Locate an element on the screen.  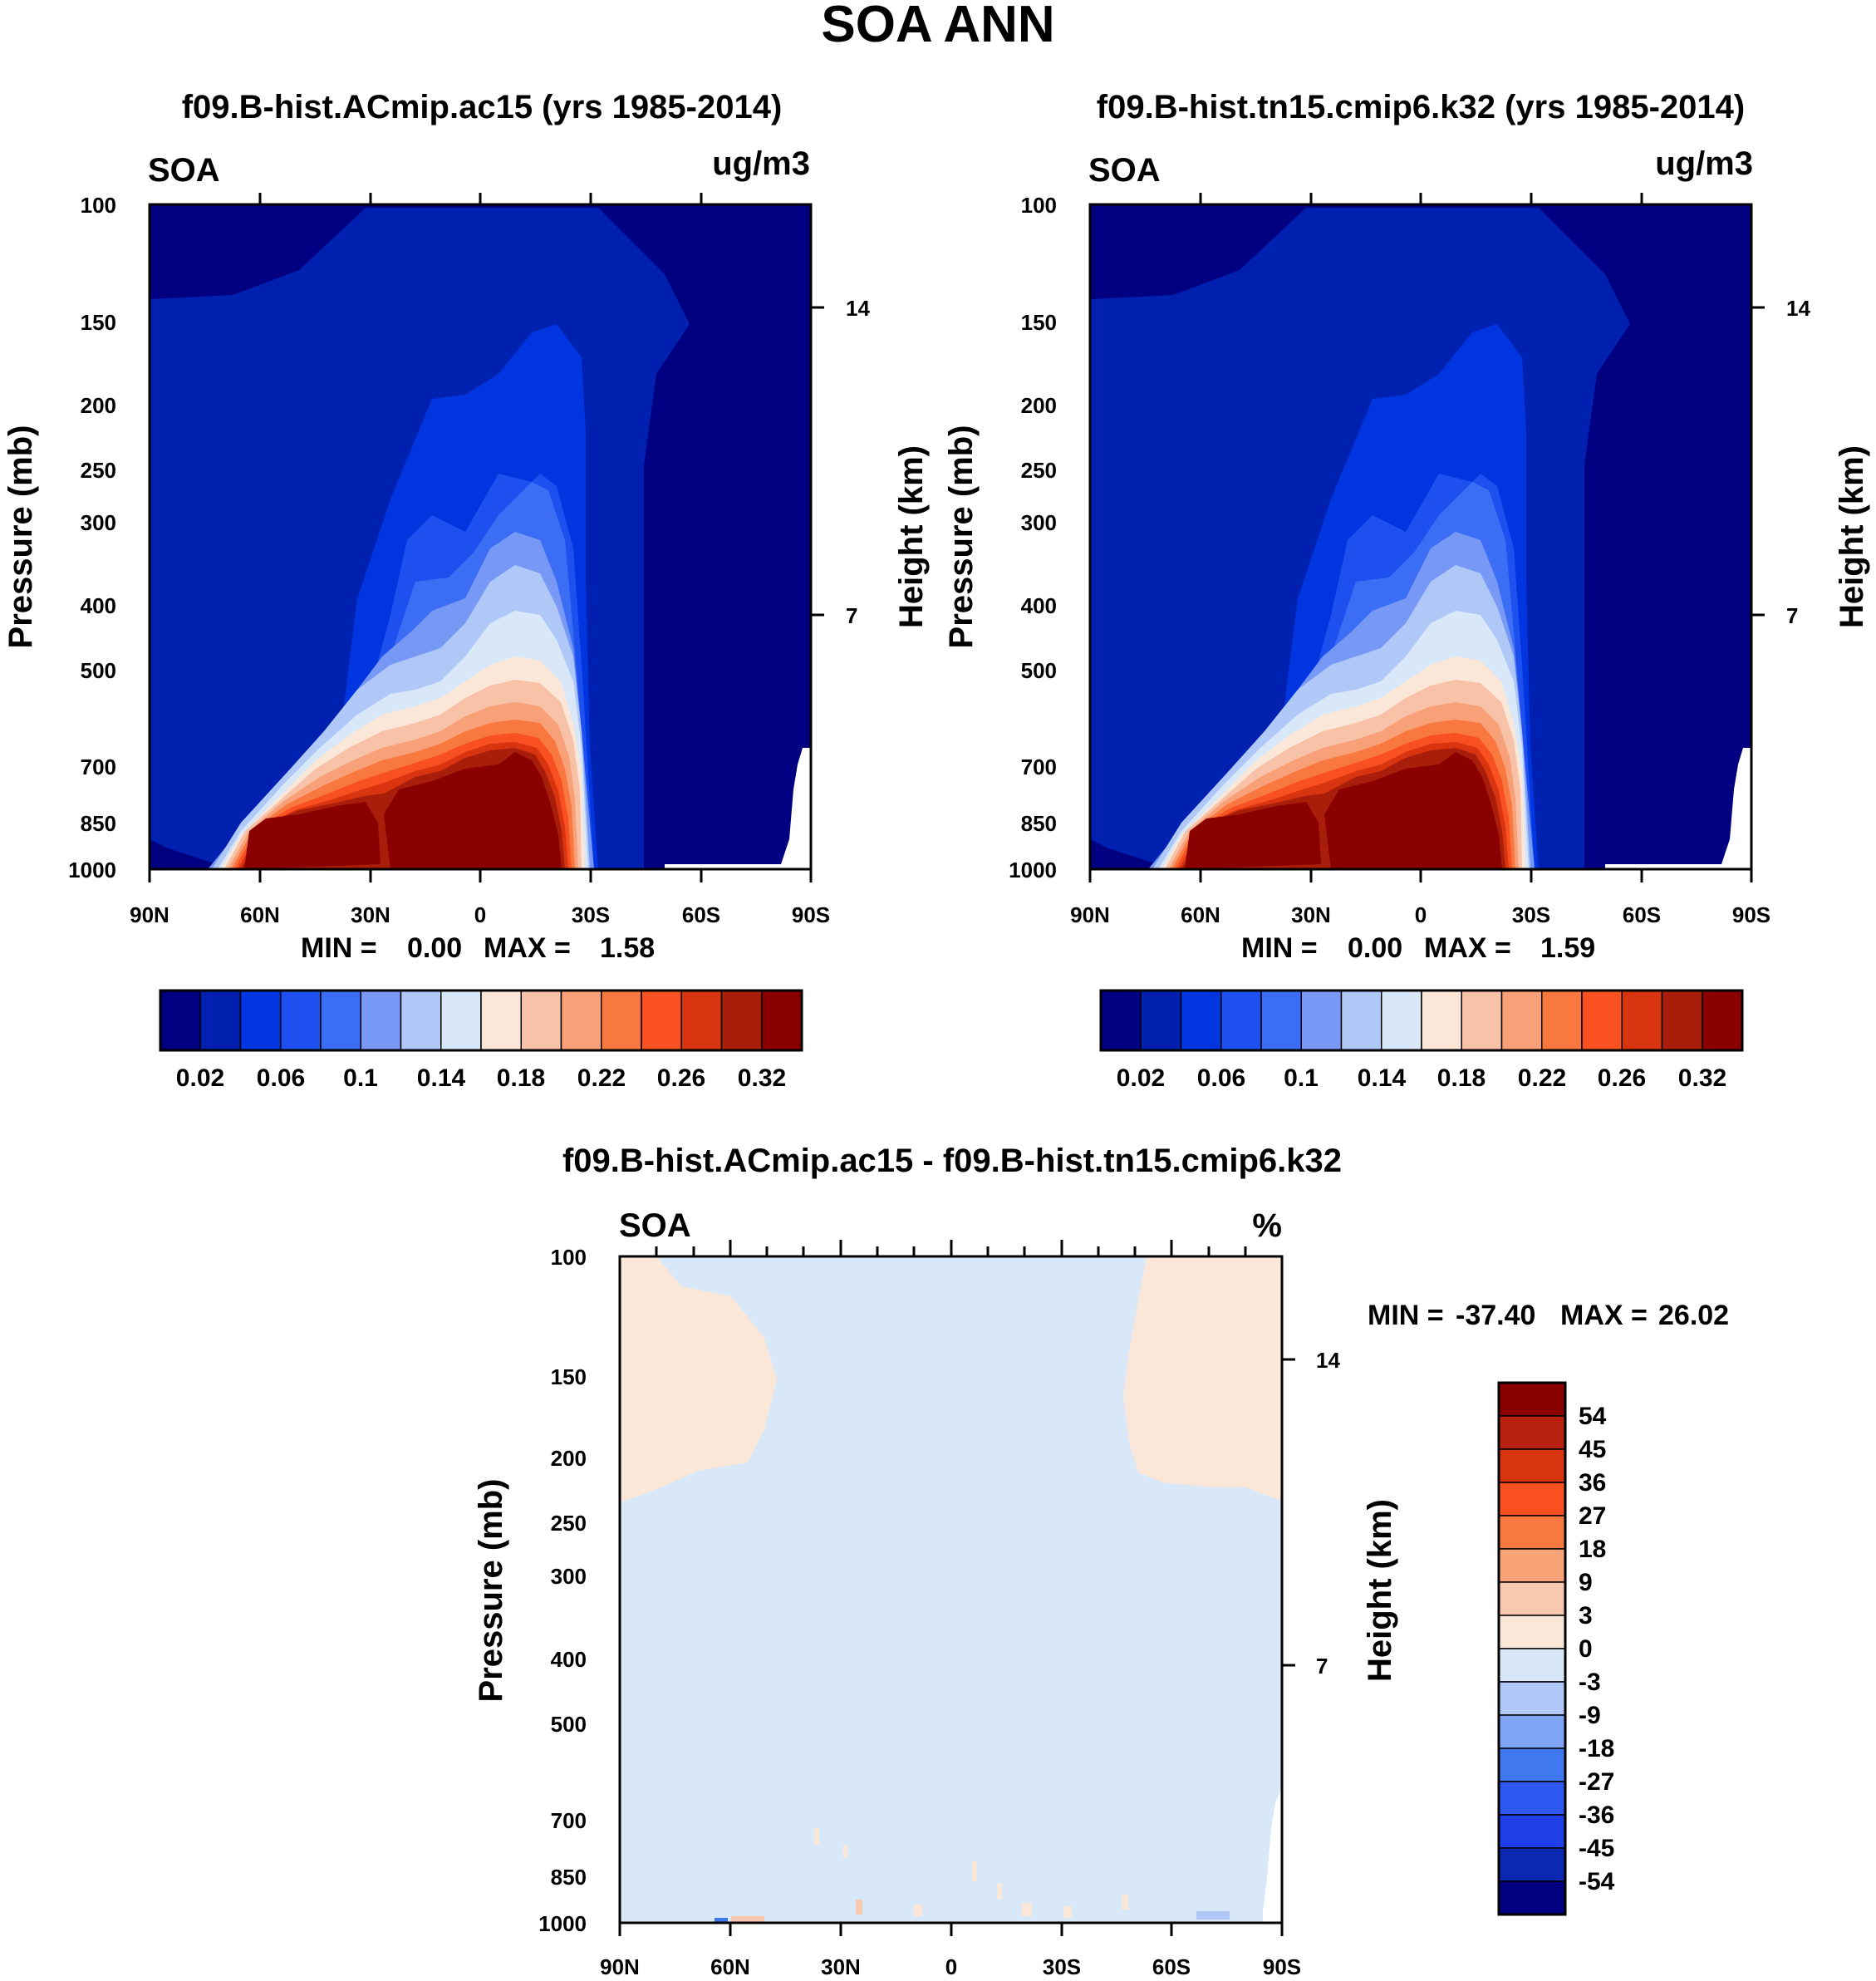
panel-2-cb-label-4: 0.18 is located at coordinates (1461, 1078).